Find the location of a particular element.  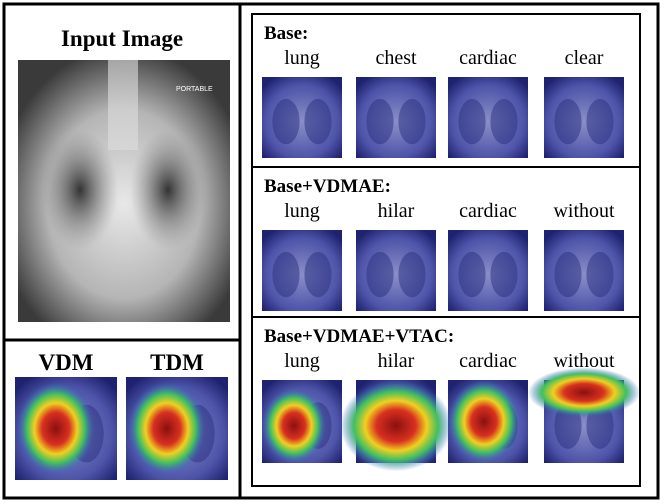

token-label: clear is located at coordinates (584, 58).